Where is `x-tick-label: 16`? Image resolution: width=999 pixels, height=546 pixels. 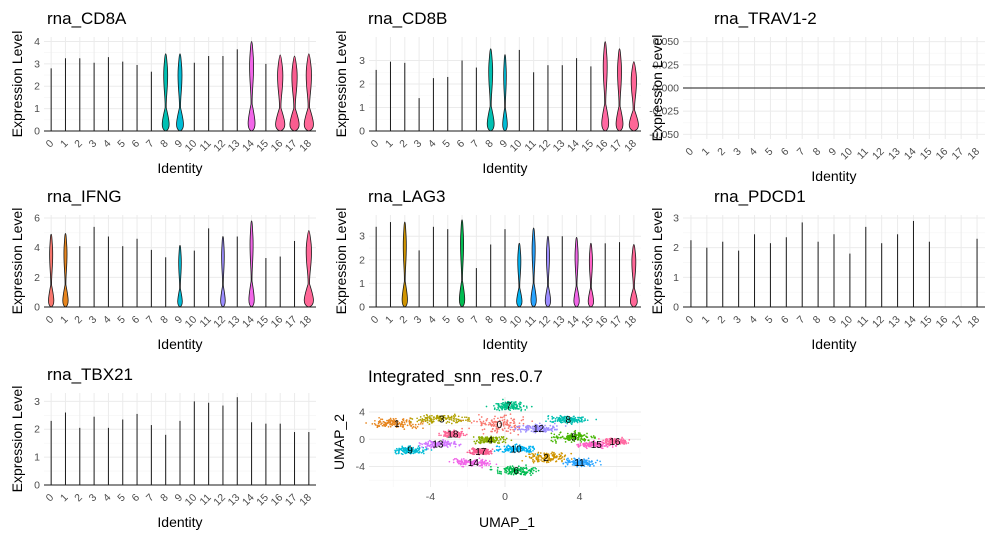
x-tick-label: 16 is located at coordinates (942, 154).